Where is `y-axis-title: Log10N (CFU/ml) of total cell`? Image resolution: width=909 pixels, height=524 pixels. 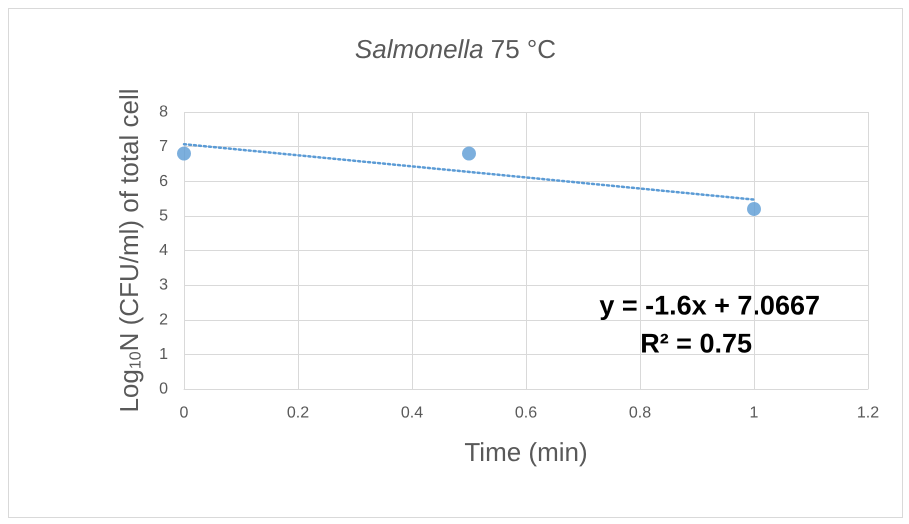
y-axis-title: Log10N (CFU/ml) of total cell is located at coordinates (129, 250).